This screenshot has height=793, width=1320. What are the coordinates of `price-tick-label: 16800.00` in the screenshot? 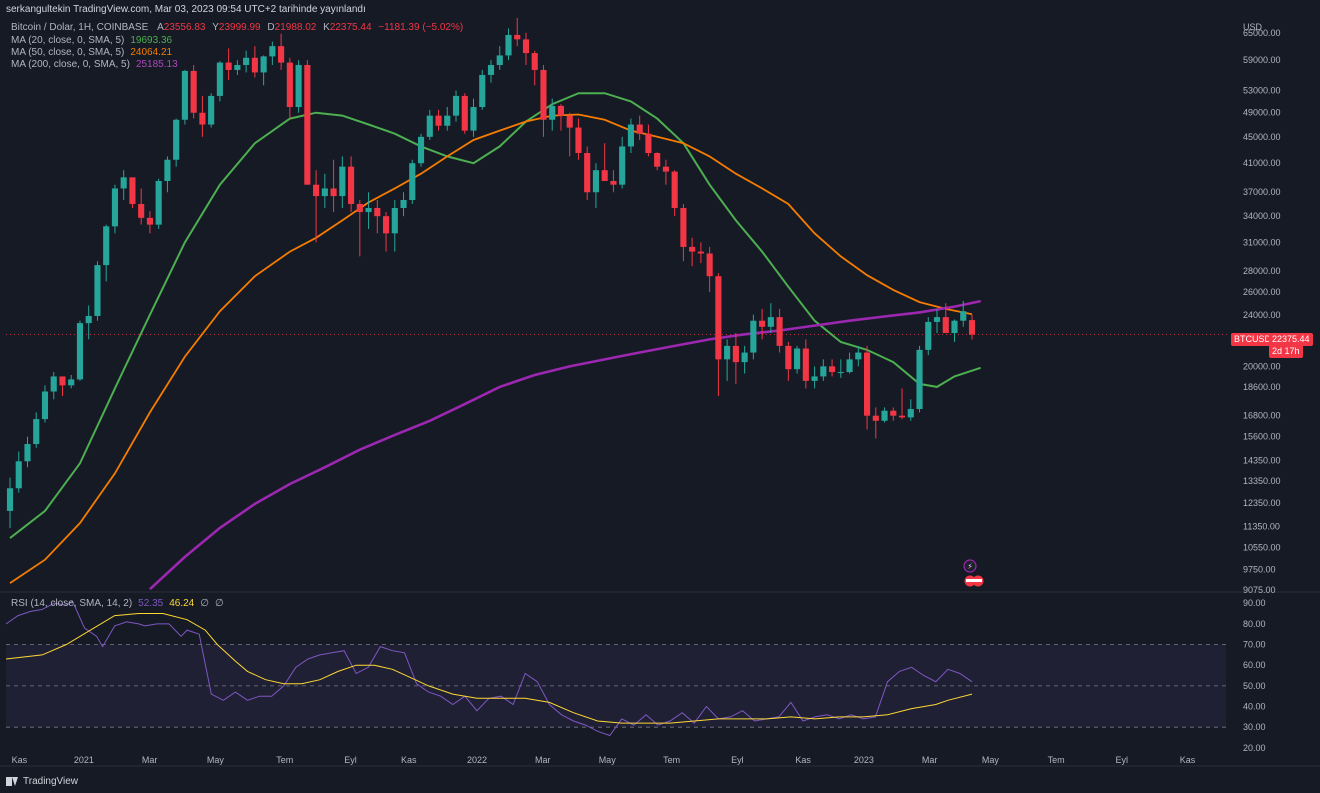 It's located at (1262, 416).